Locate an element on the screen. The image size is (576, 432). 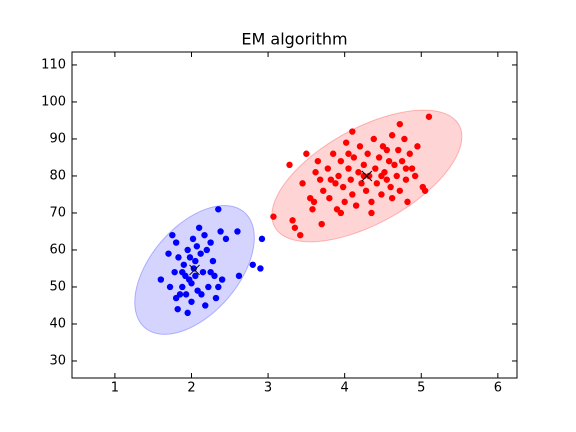
chart-title: EM algorithm is located at coordinates (294, 39).